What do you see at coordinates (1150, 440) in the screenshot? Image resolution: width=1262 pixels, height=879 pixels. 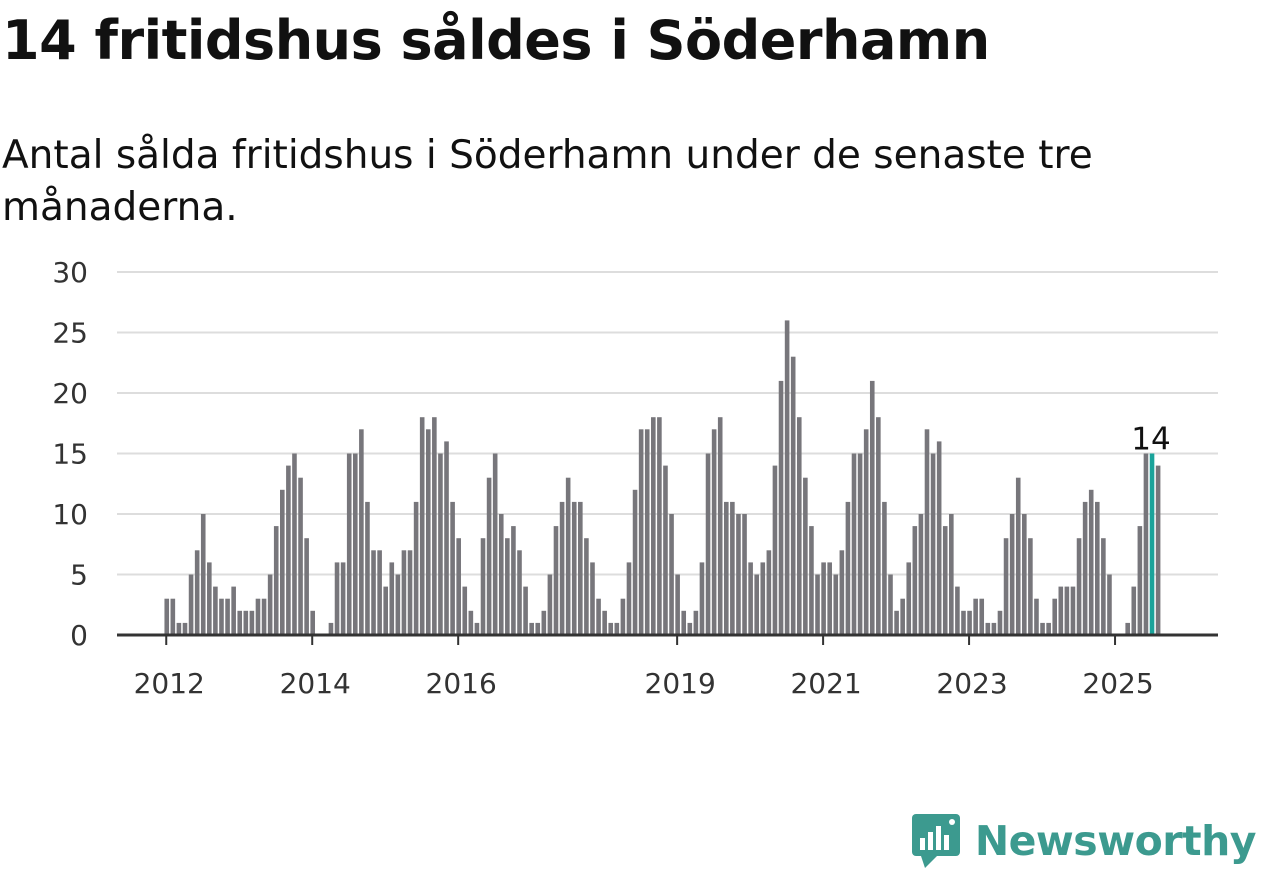 I see `data-labels: 14` at bounding box center [1150, 440].